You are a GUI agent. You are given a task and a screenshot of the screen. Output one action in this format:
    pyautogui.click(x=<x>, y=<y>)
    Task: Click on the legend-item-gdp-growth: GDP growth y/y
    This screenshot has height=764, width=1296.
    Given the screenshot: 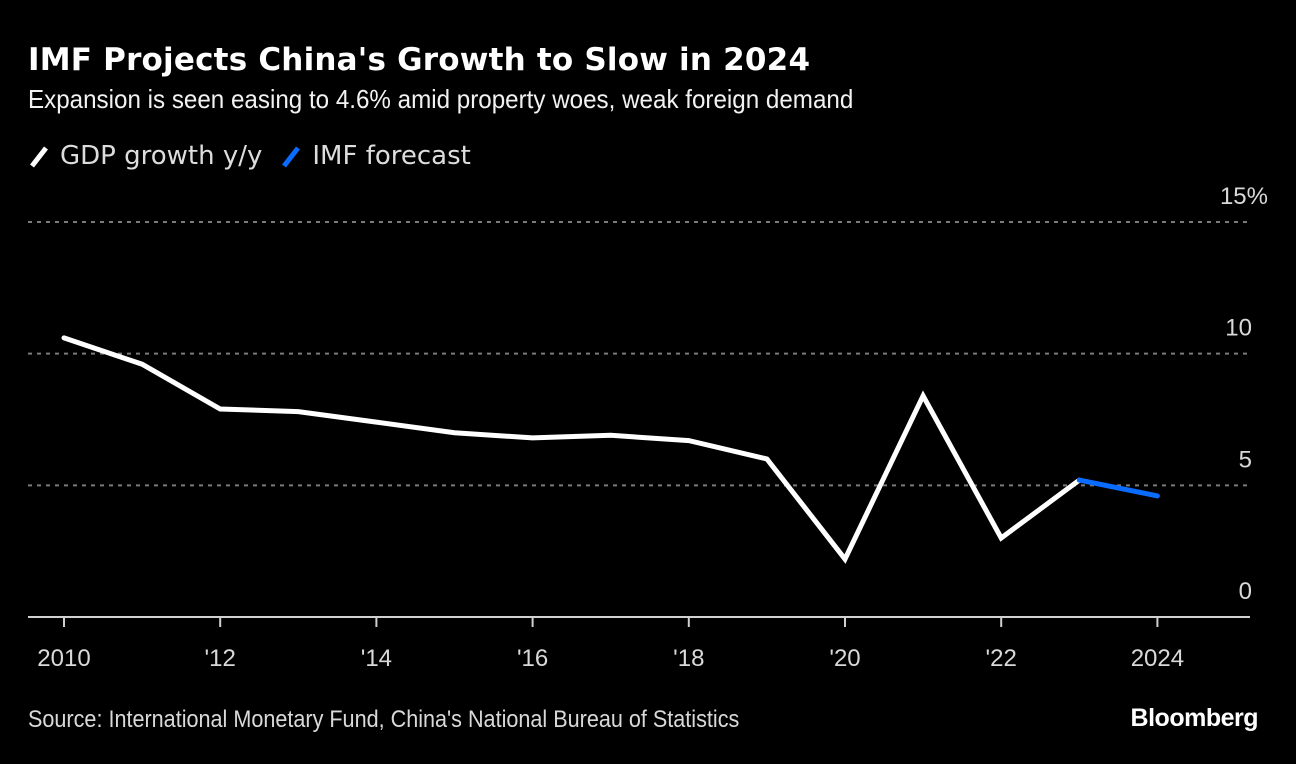 What is the action you would take?
    pyautogui.click(x=145, y=156)
    